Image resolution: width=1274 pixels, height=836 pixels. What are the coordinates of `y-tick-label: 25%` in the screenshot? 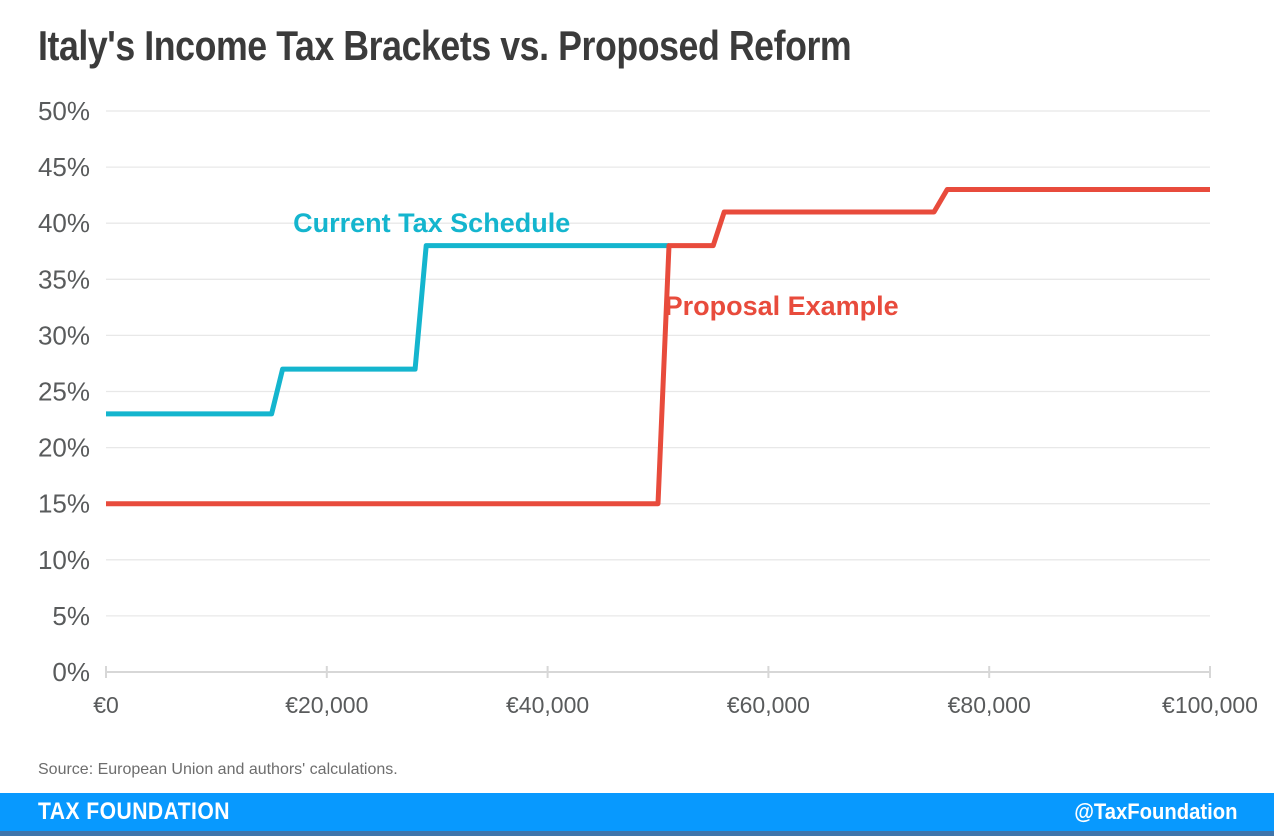 It's located at (64, 392).